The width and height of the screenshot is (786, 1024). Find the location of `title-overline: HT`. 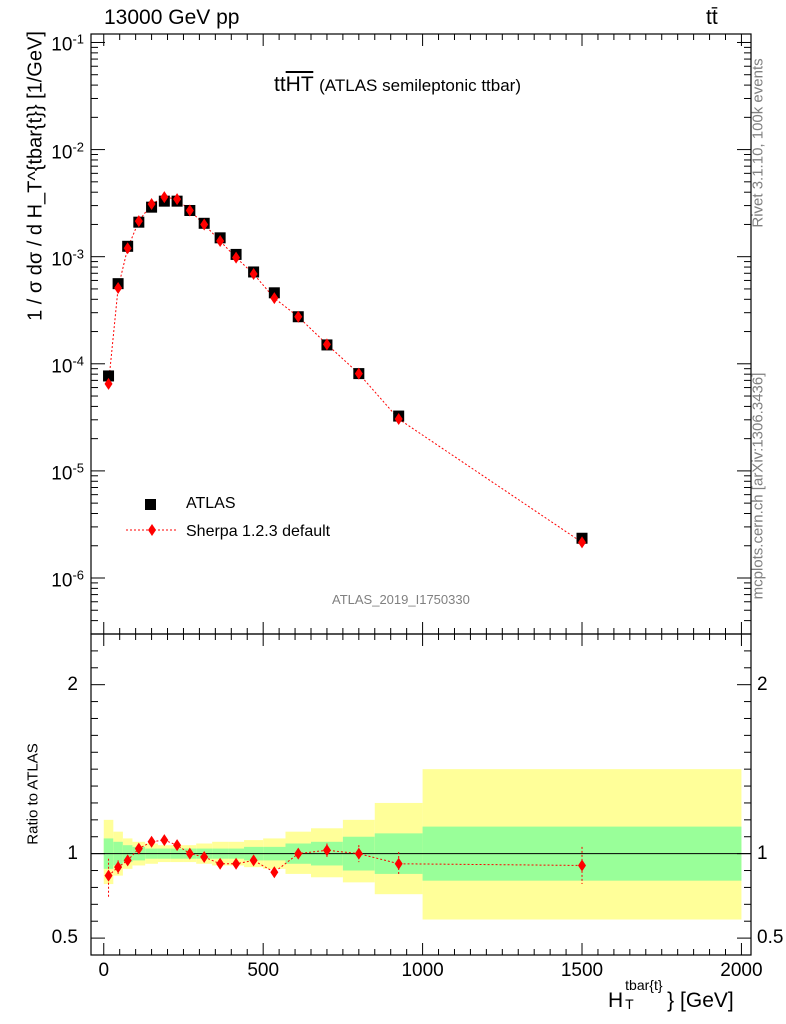

title-overline: HT is located at coordinates (299, 84).